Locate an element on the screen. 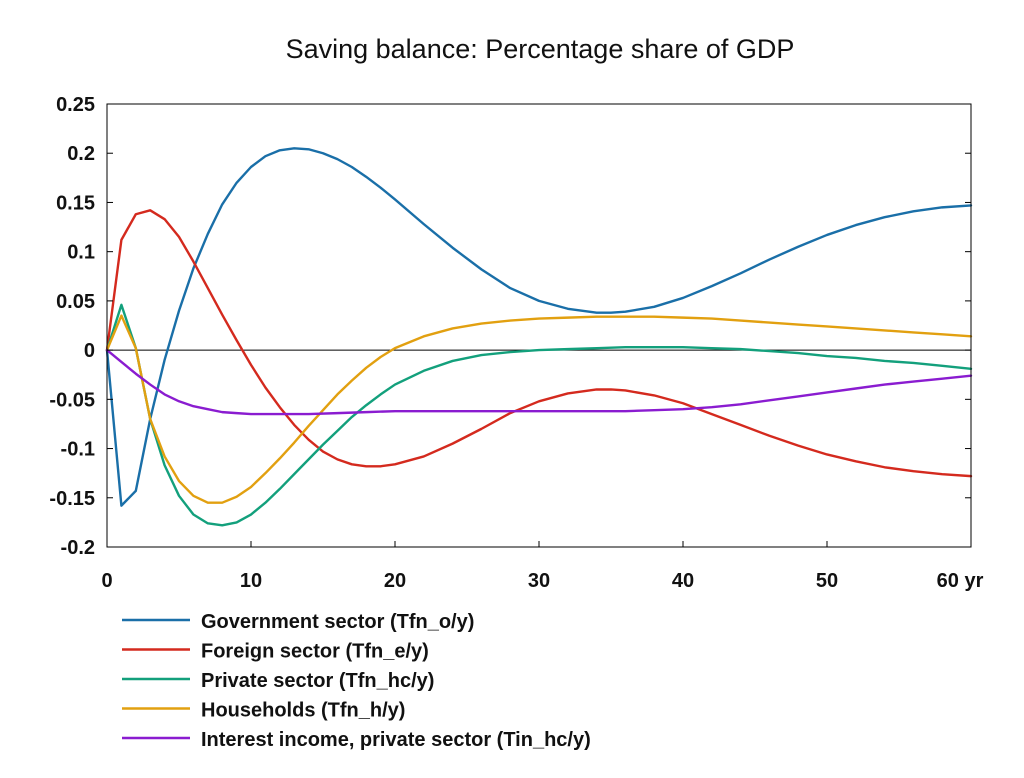 The height and width of the screenshot is (778, 1024). y-tick-label: -0.15 is located at coordinates (72, 499).